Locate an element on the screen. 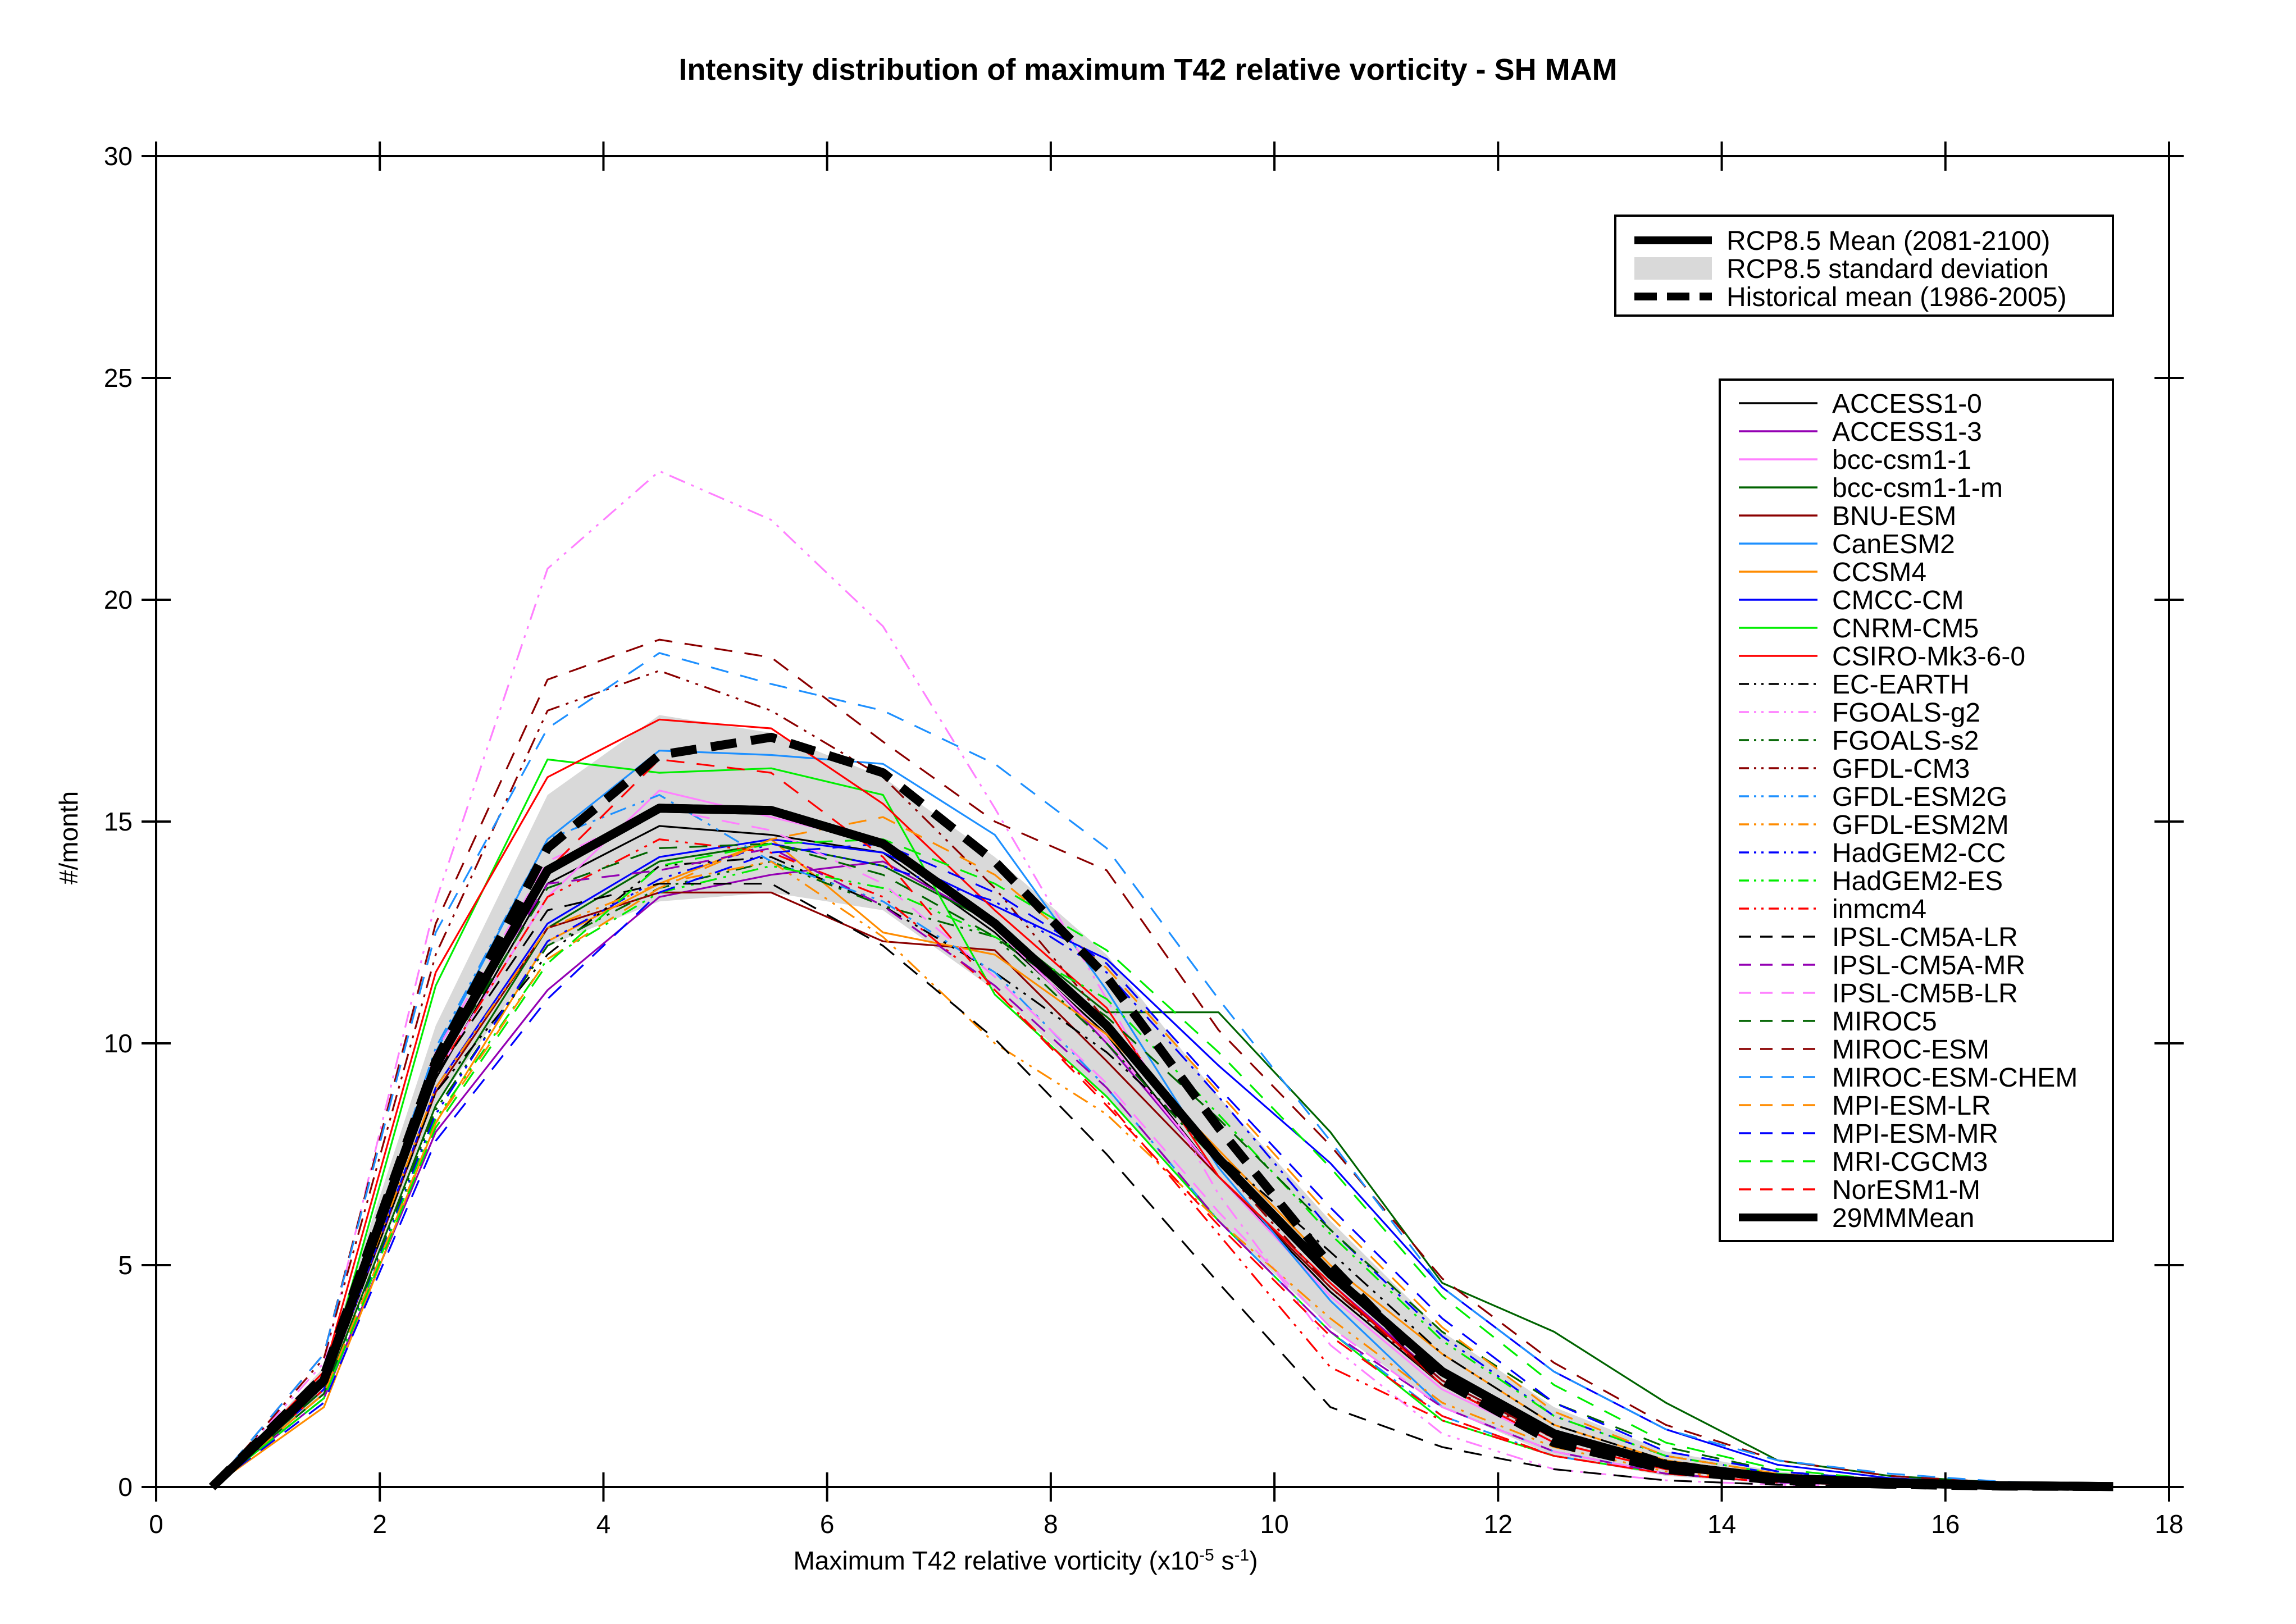  x-tick-label: 0 is located at coordinates (156, 1524).